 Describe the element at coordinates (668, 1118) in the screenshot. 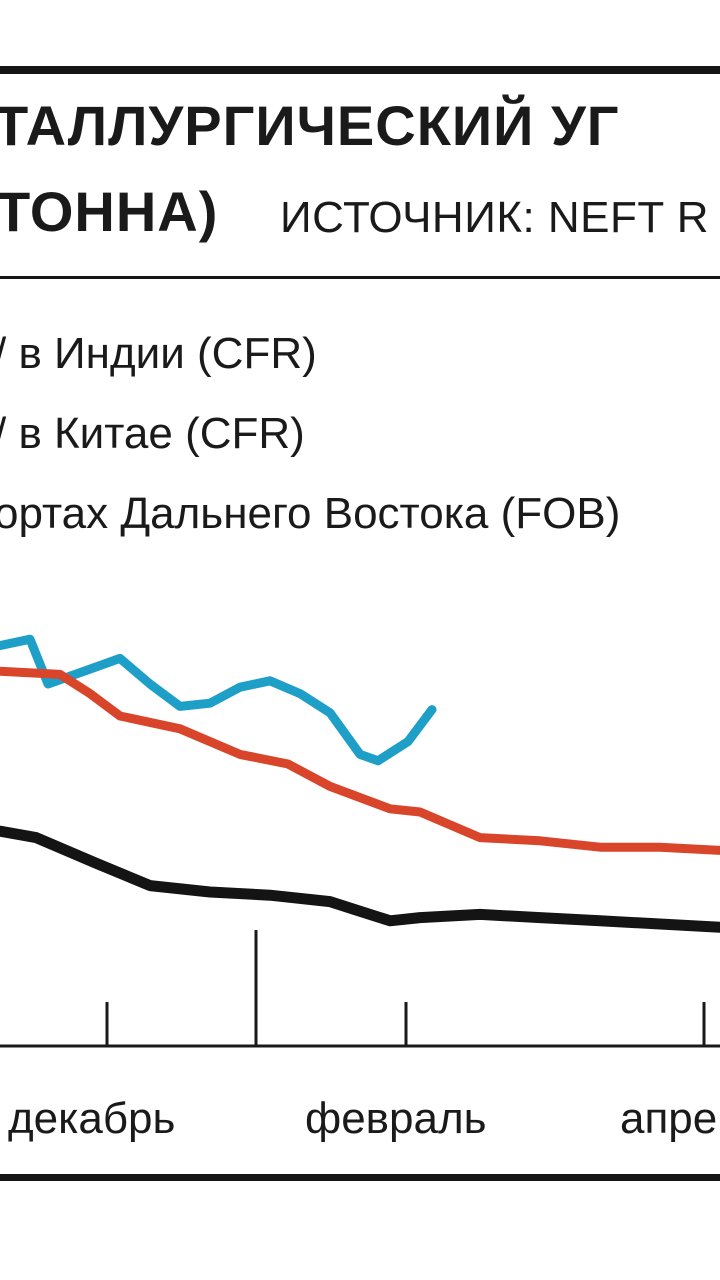

I see `x-tick-label-april: апре` at that location.